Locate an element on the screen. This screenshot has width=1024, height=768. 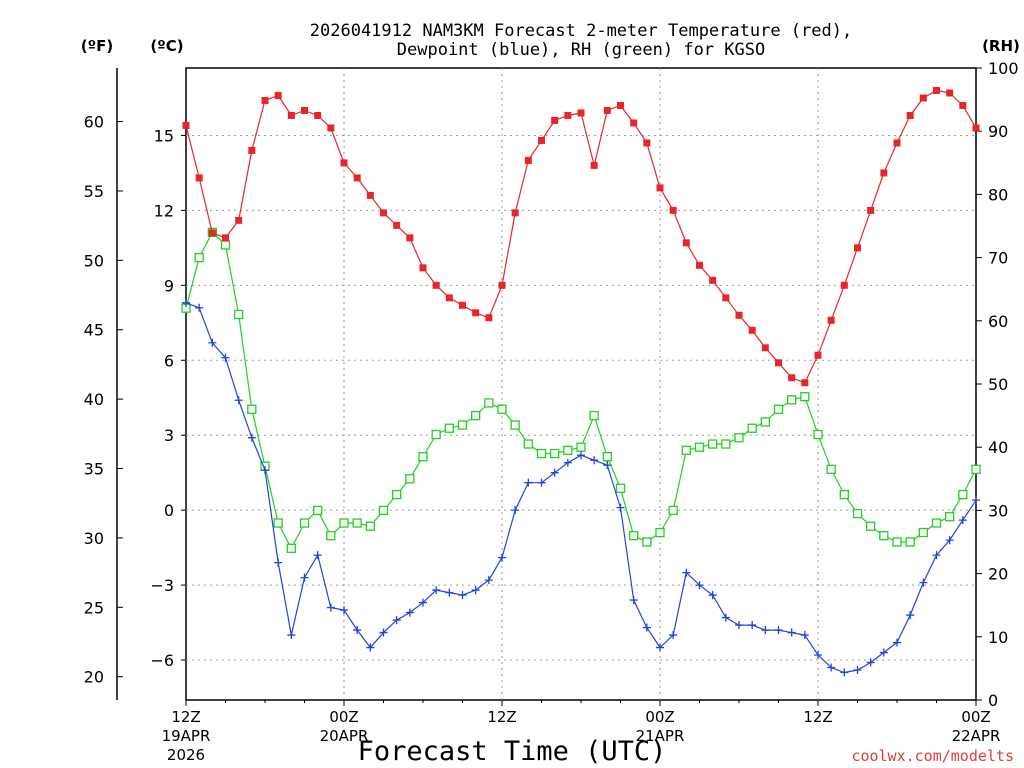
rh-tick-label: 60 is located at coordinates (998, 321).